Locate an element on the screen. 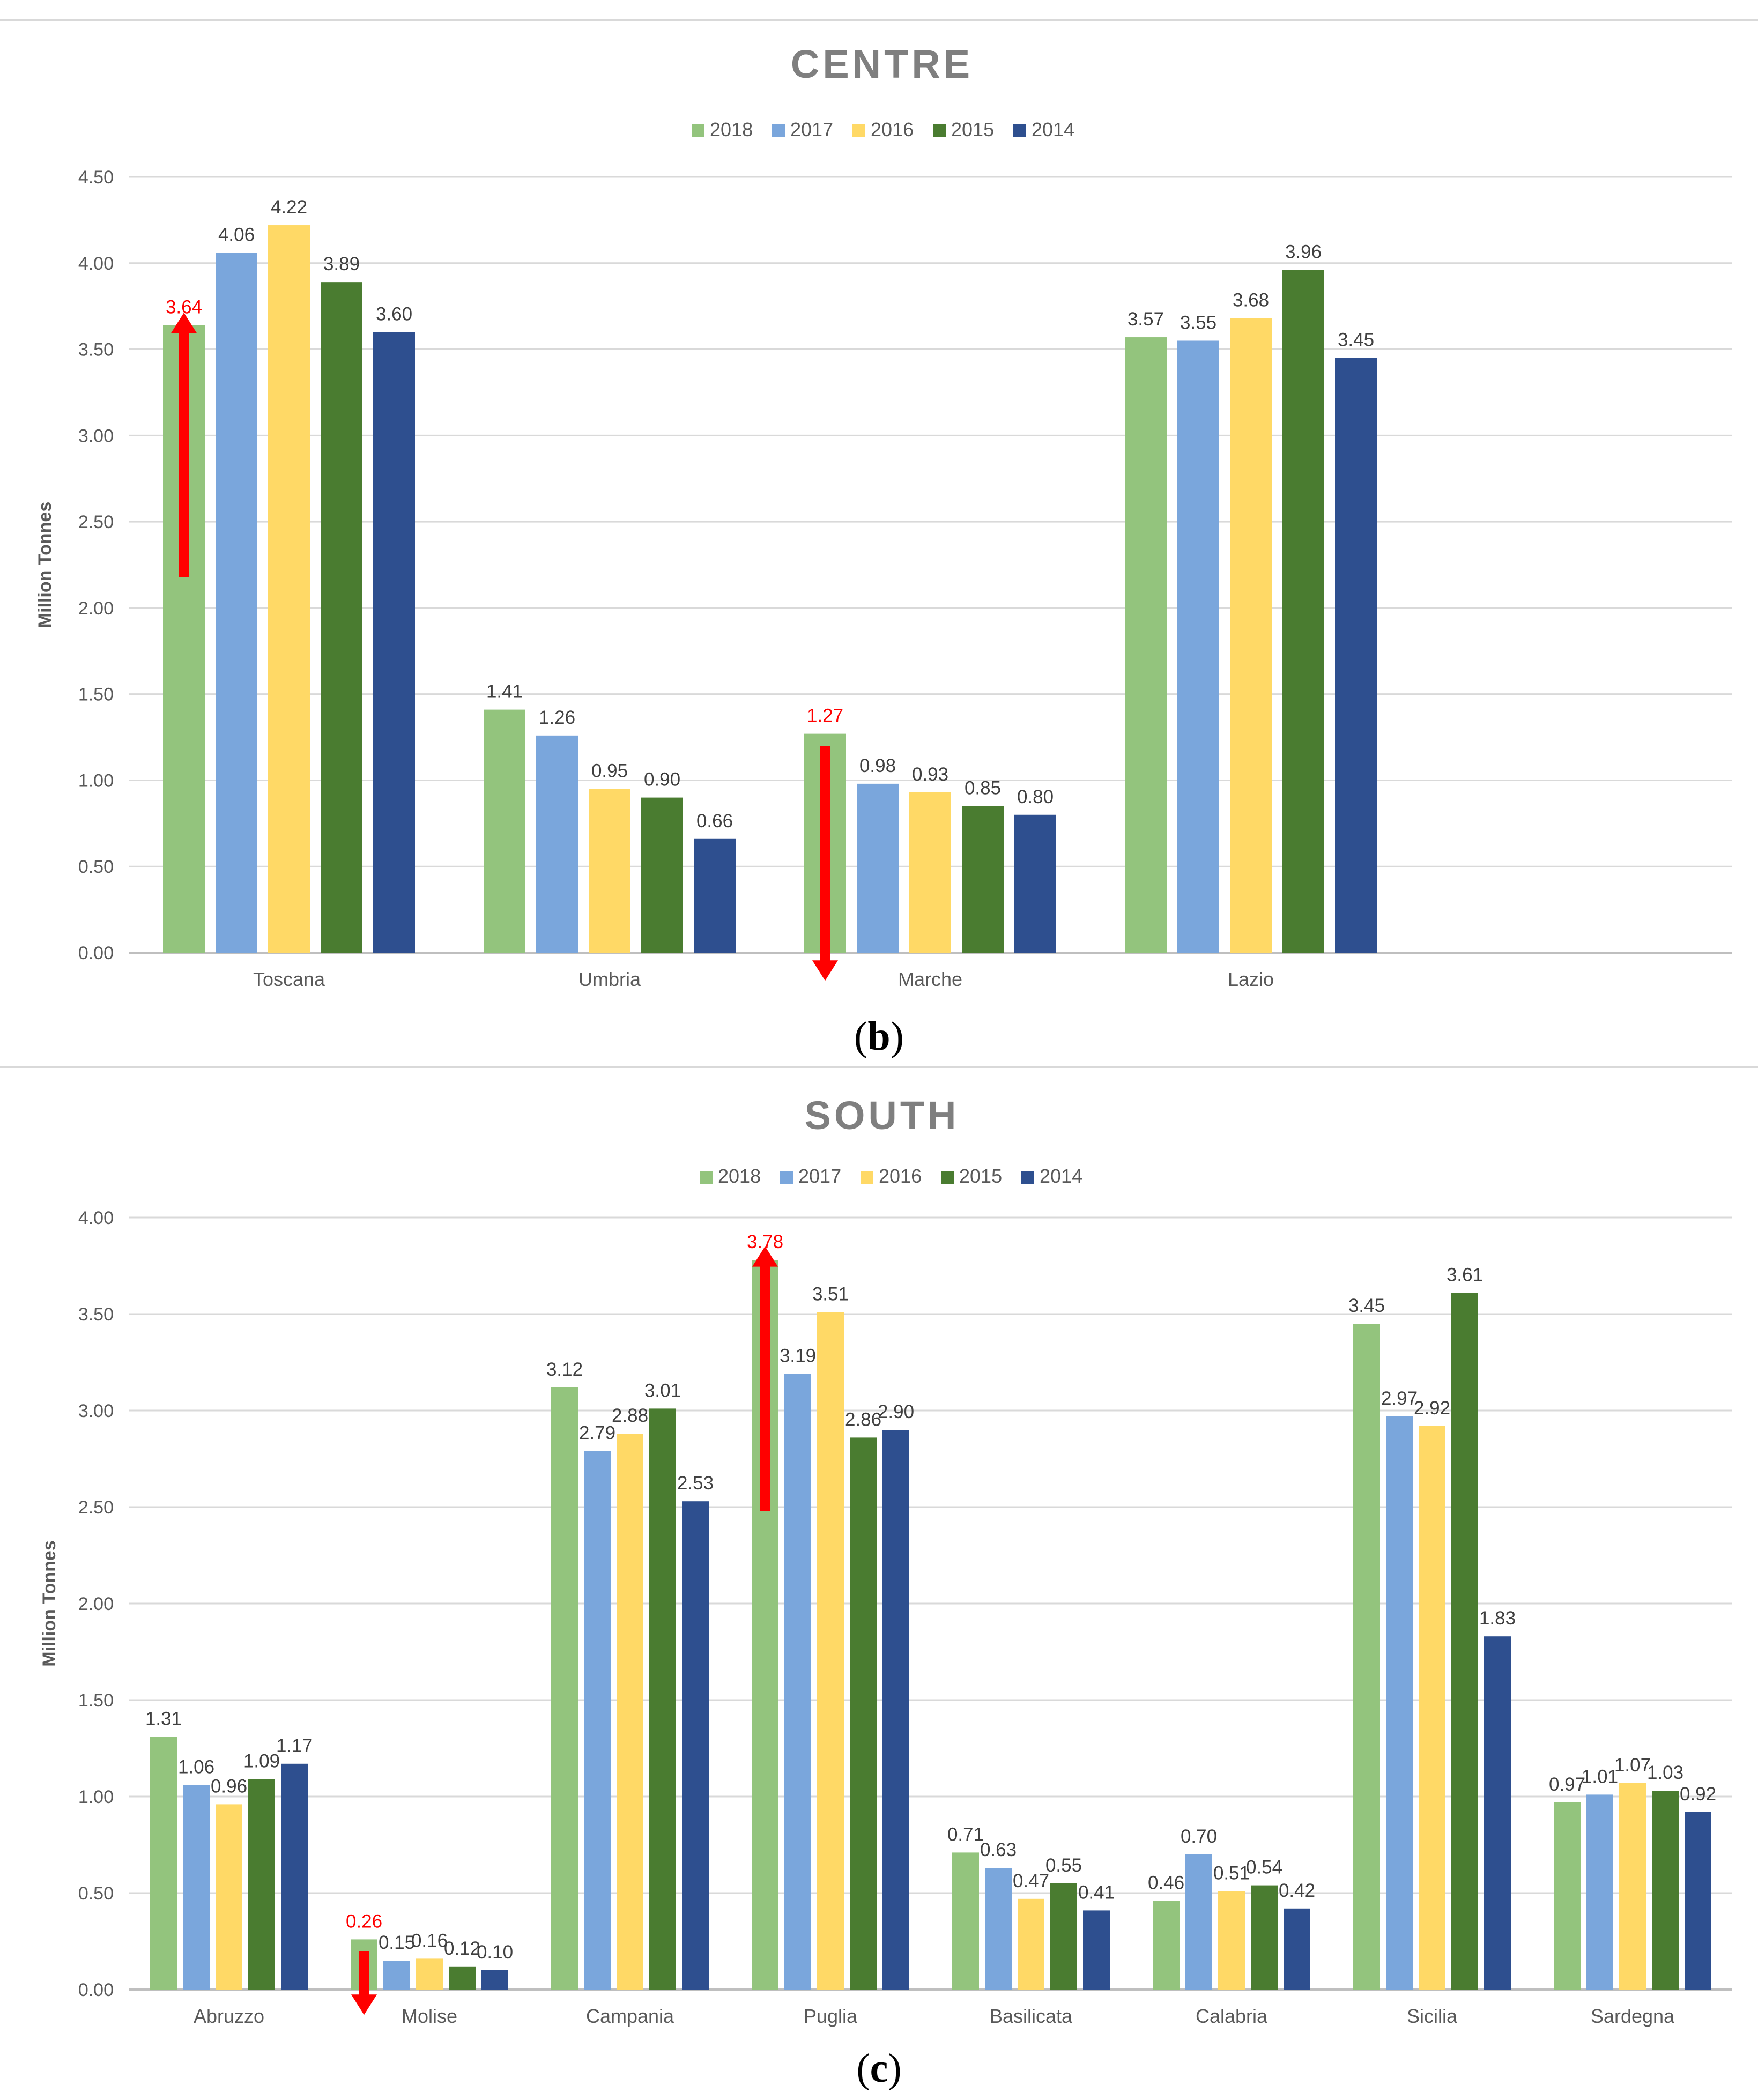  data-label: 0.63 is located at coordinates (999, 1849).